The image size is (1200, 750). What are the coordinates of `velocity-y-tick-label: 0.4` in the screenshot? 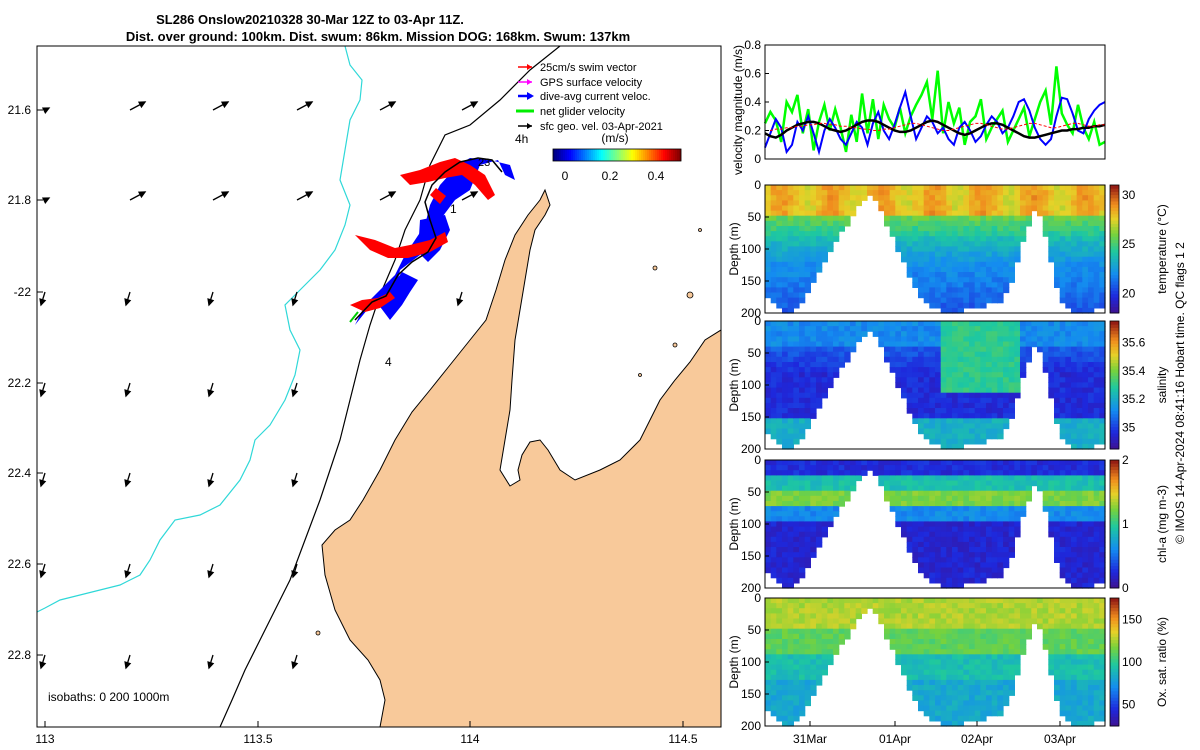 It's located at (752, 102).